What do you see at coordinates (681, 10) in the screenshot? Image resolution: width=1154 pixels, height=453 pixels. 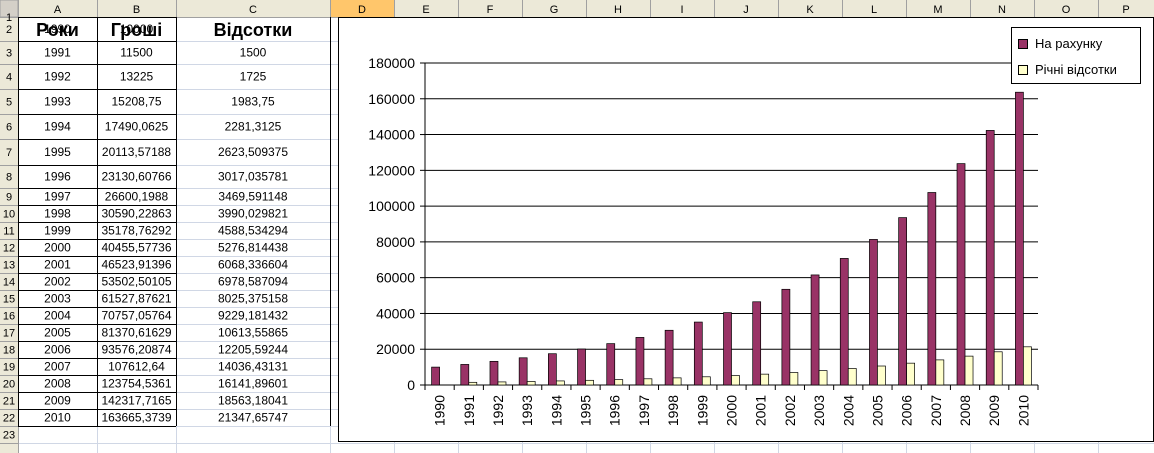 I see `column-header-i: I` at bounding box center [681, 10].